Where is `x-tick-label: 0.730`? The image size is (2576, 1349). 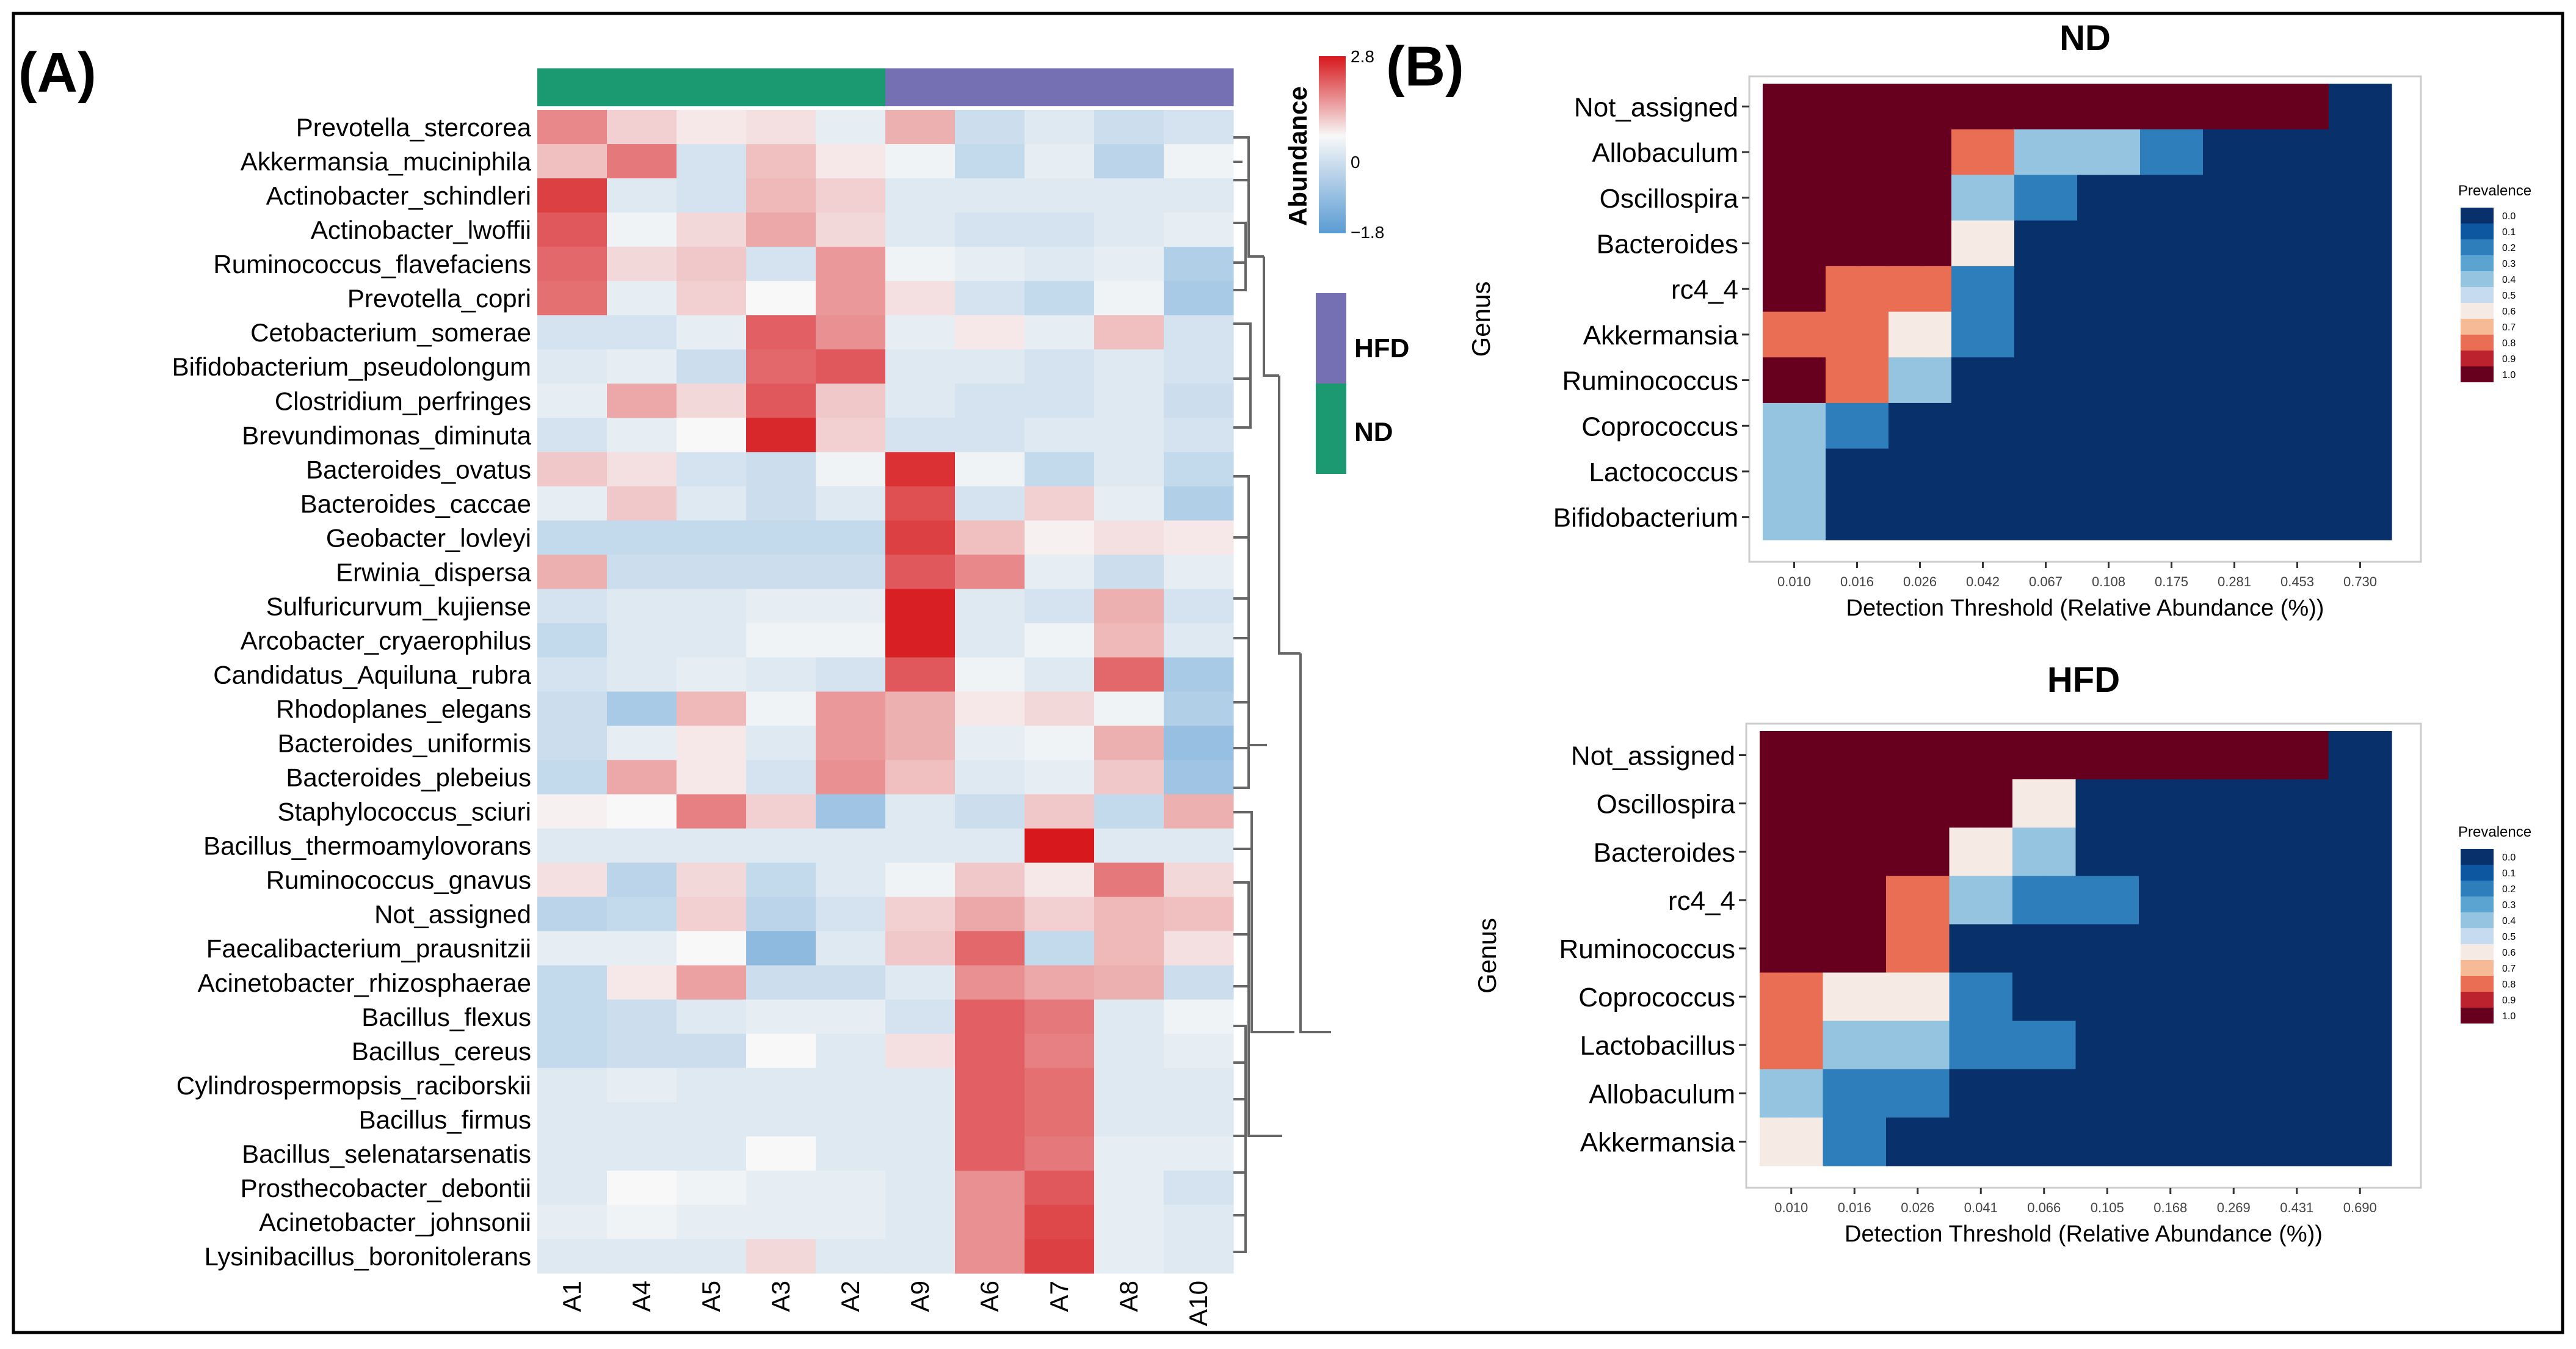
x-tick-label: 0.730 is located at coordinates (2360, 582).